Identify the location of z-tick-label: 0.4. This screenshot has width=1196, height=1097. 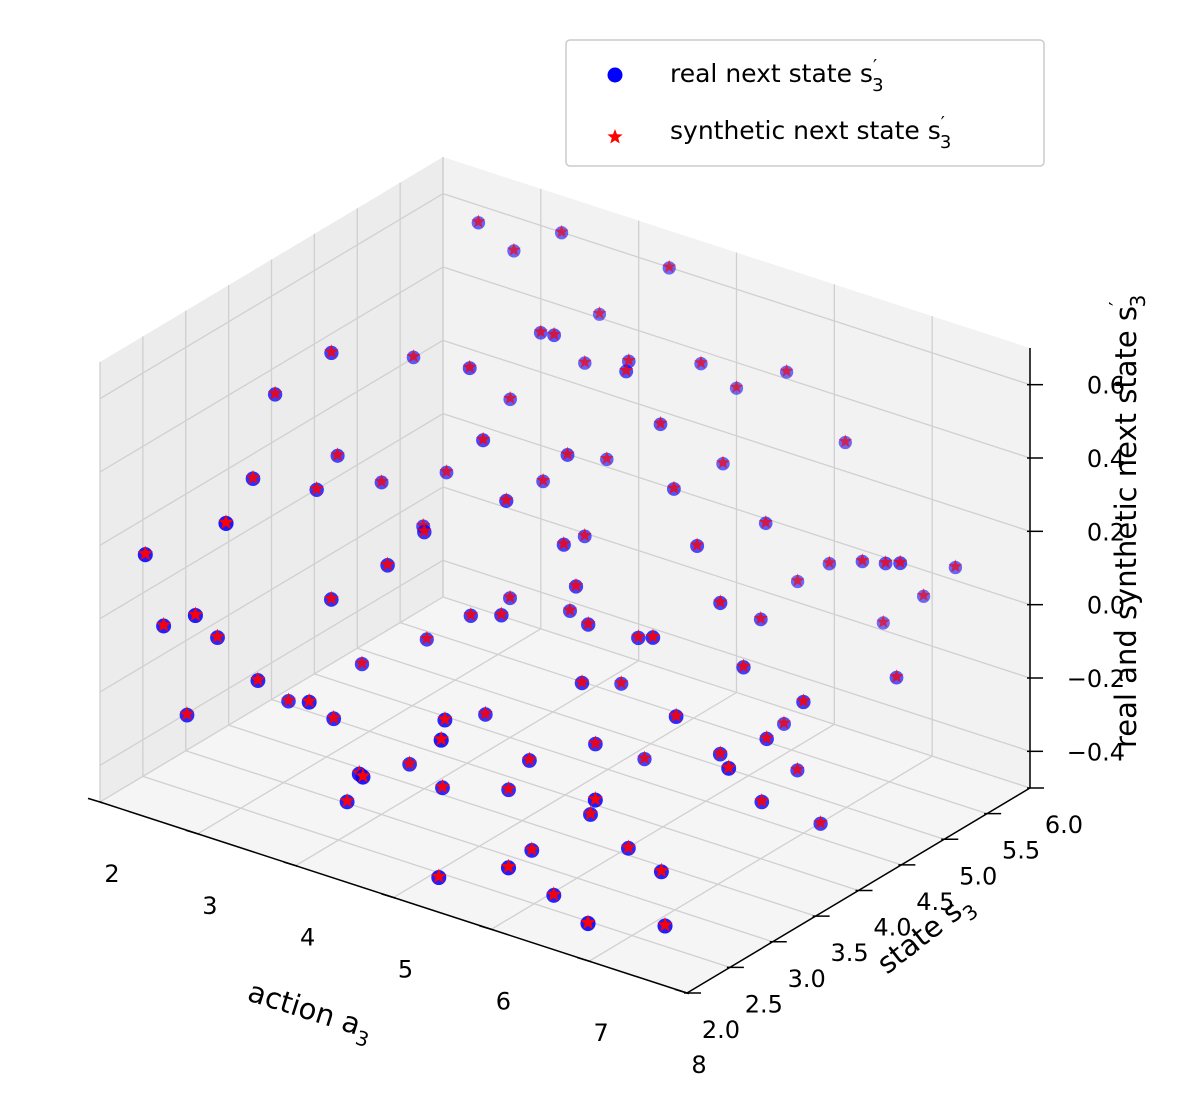
(1106, 459).